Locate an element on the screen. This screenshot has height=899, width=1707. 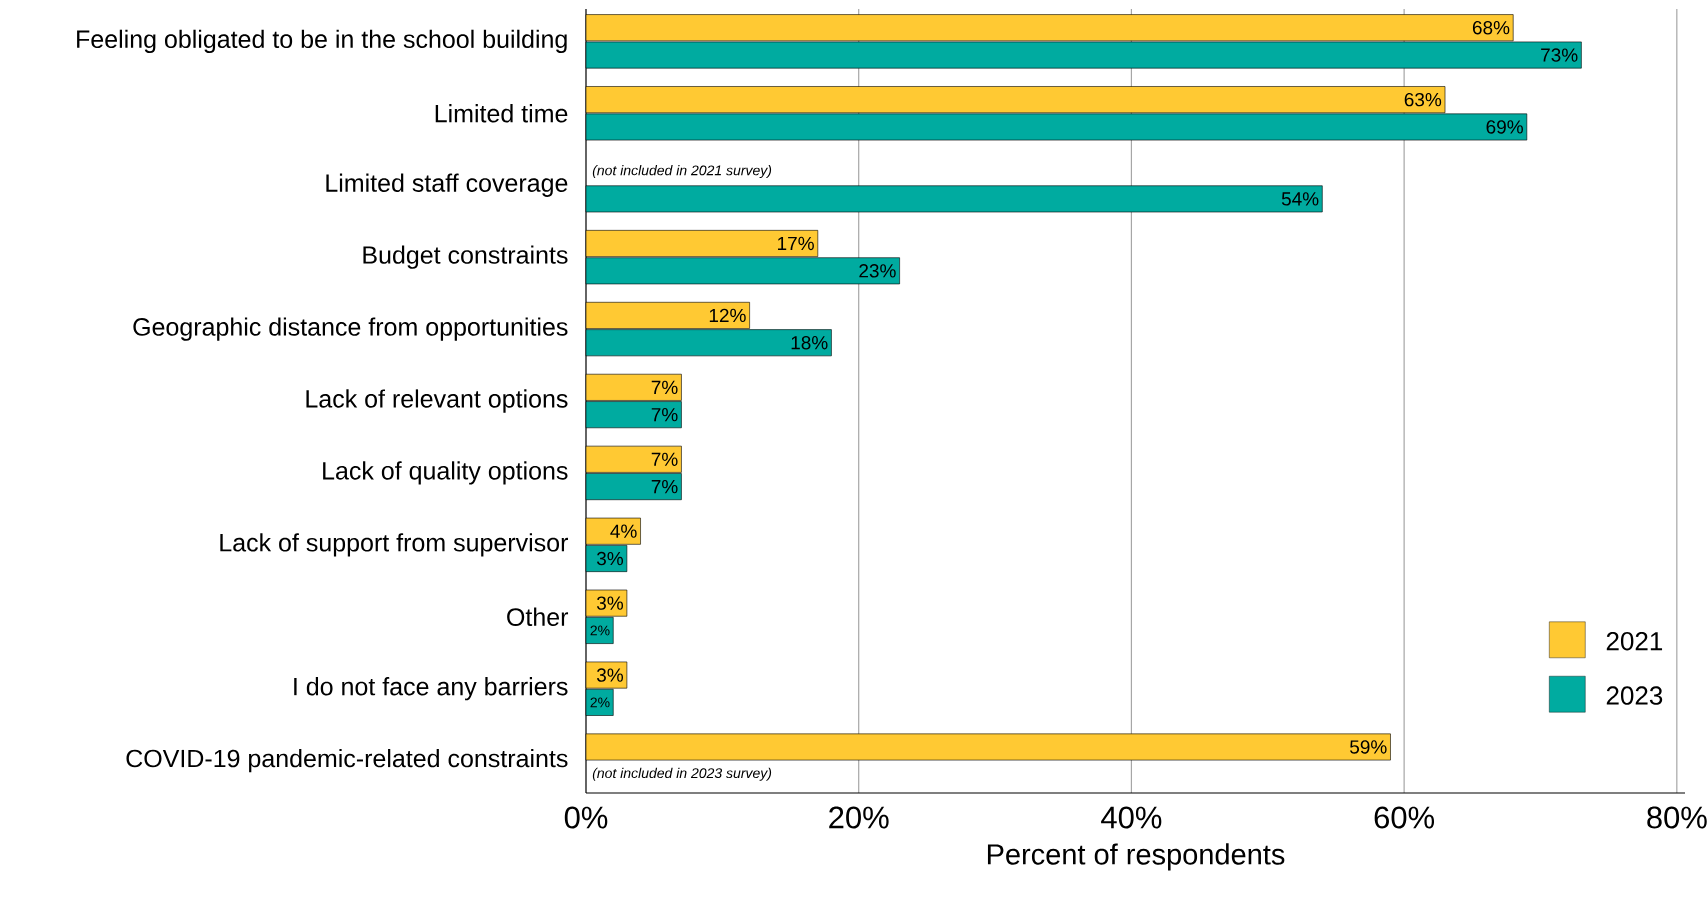
x-tick-label: 40% is located at coordinates (1131, 817).